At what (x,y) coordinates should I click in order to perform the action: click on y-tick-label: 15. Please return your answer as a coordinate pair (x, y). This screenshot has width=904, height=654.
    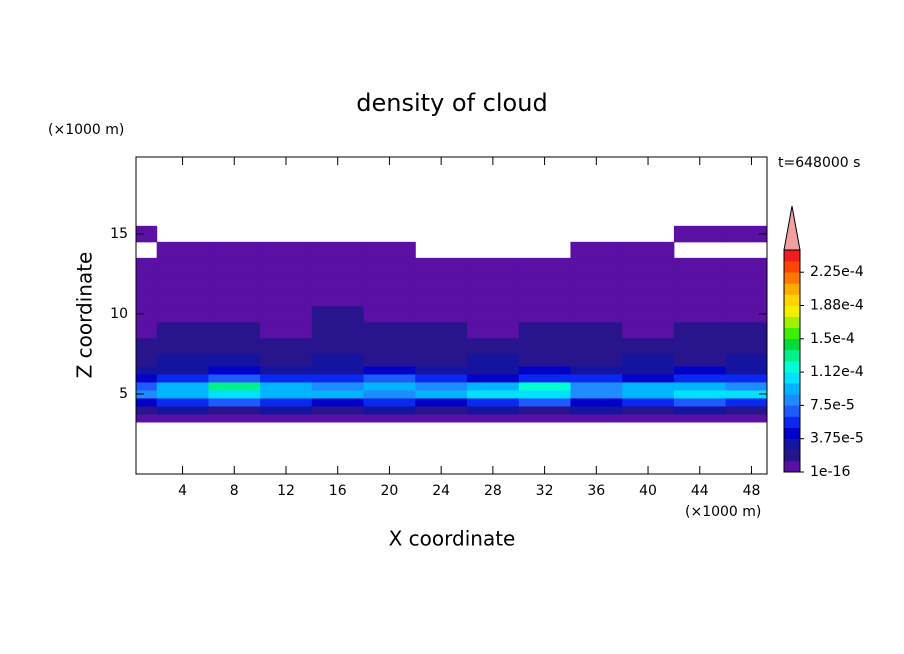
    Looking at the image, I should click on (119, 234).